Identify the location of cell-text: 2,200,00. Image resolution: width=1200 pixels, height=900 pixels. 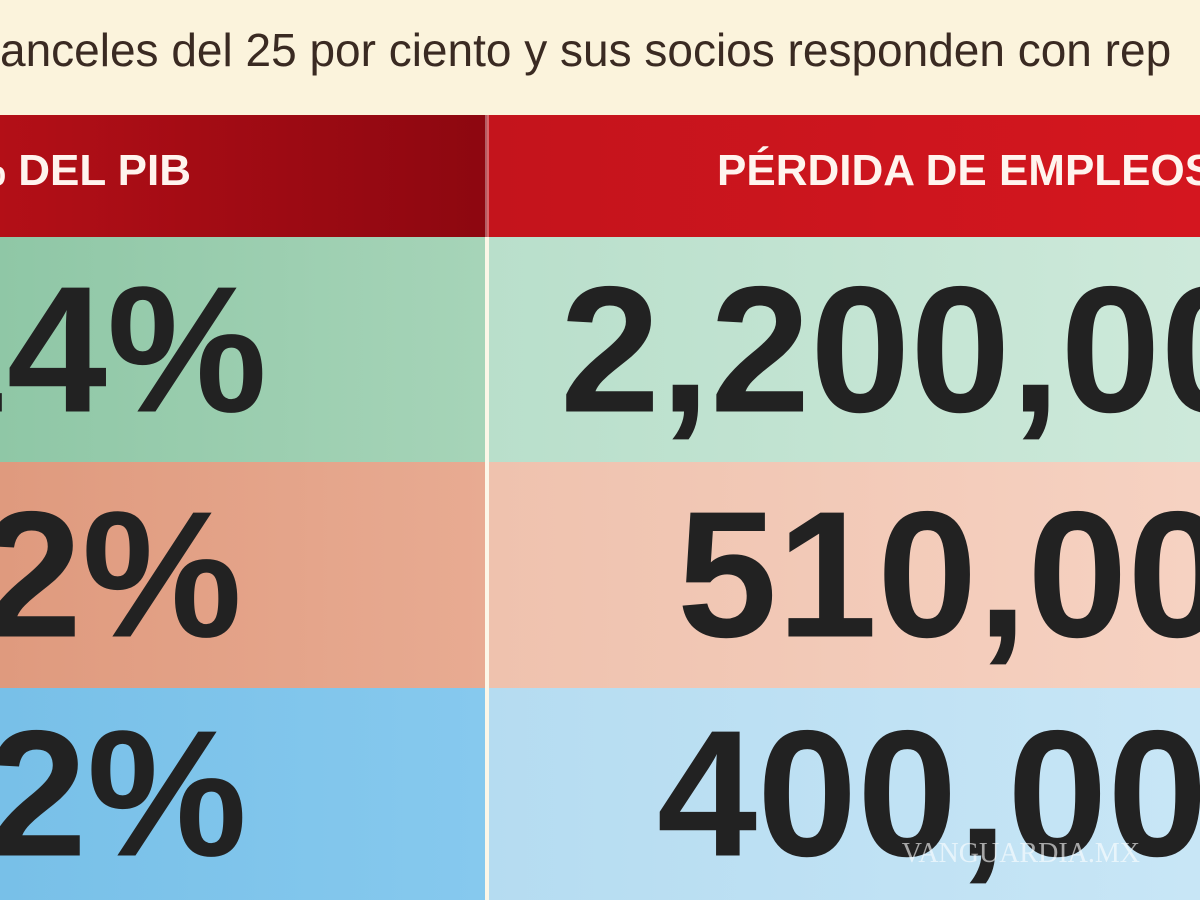
(880, 349).